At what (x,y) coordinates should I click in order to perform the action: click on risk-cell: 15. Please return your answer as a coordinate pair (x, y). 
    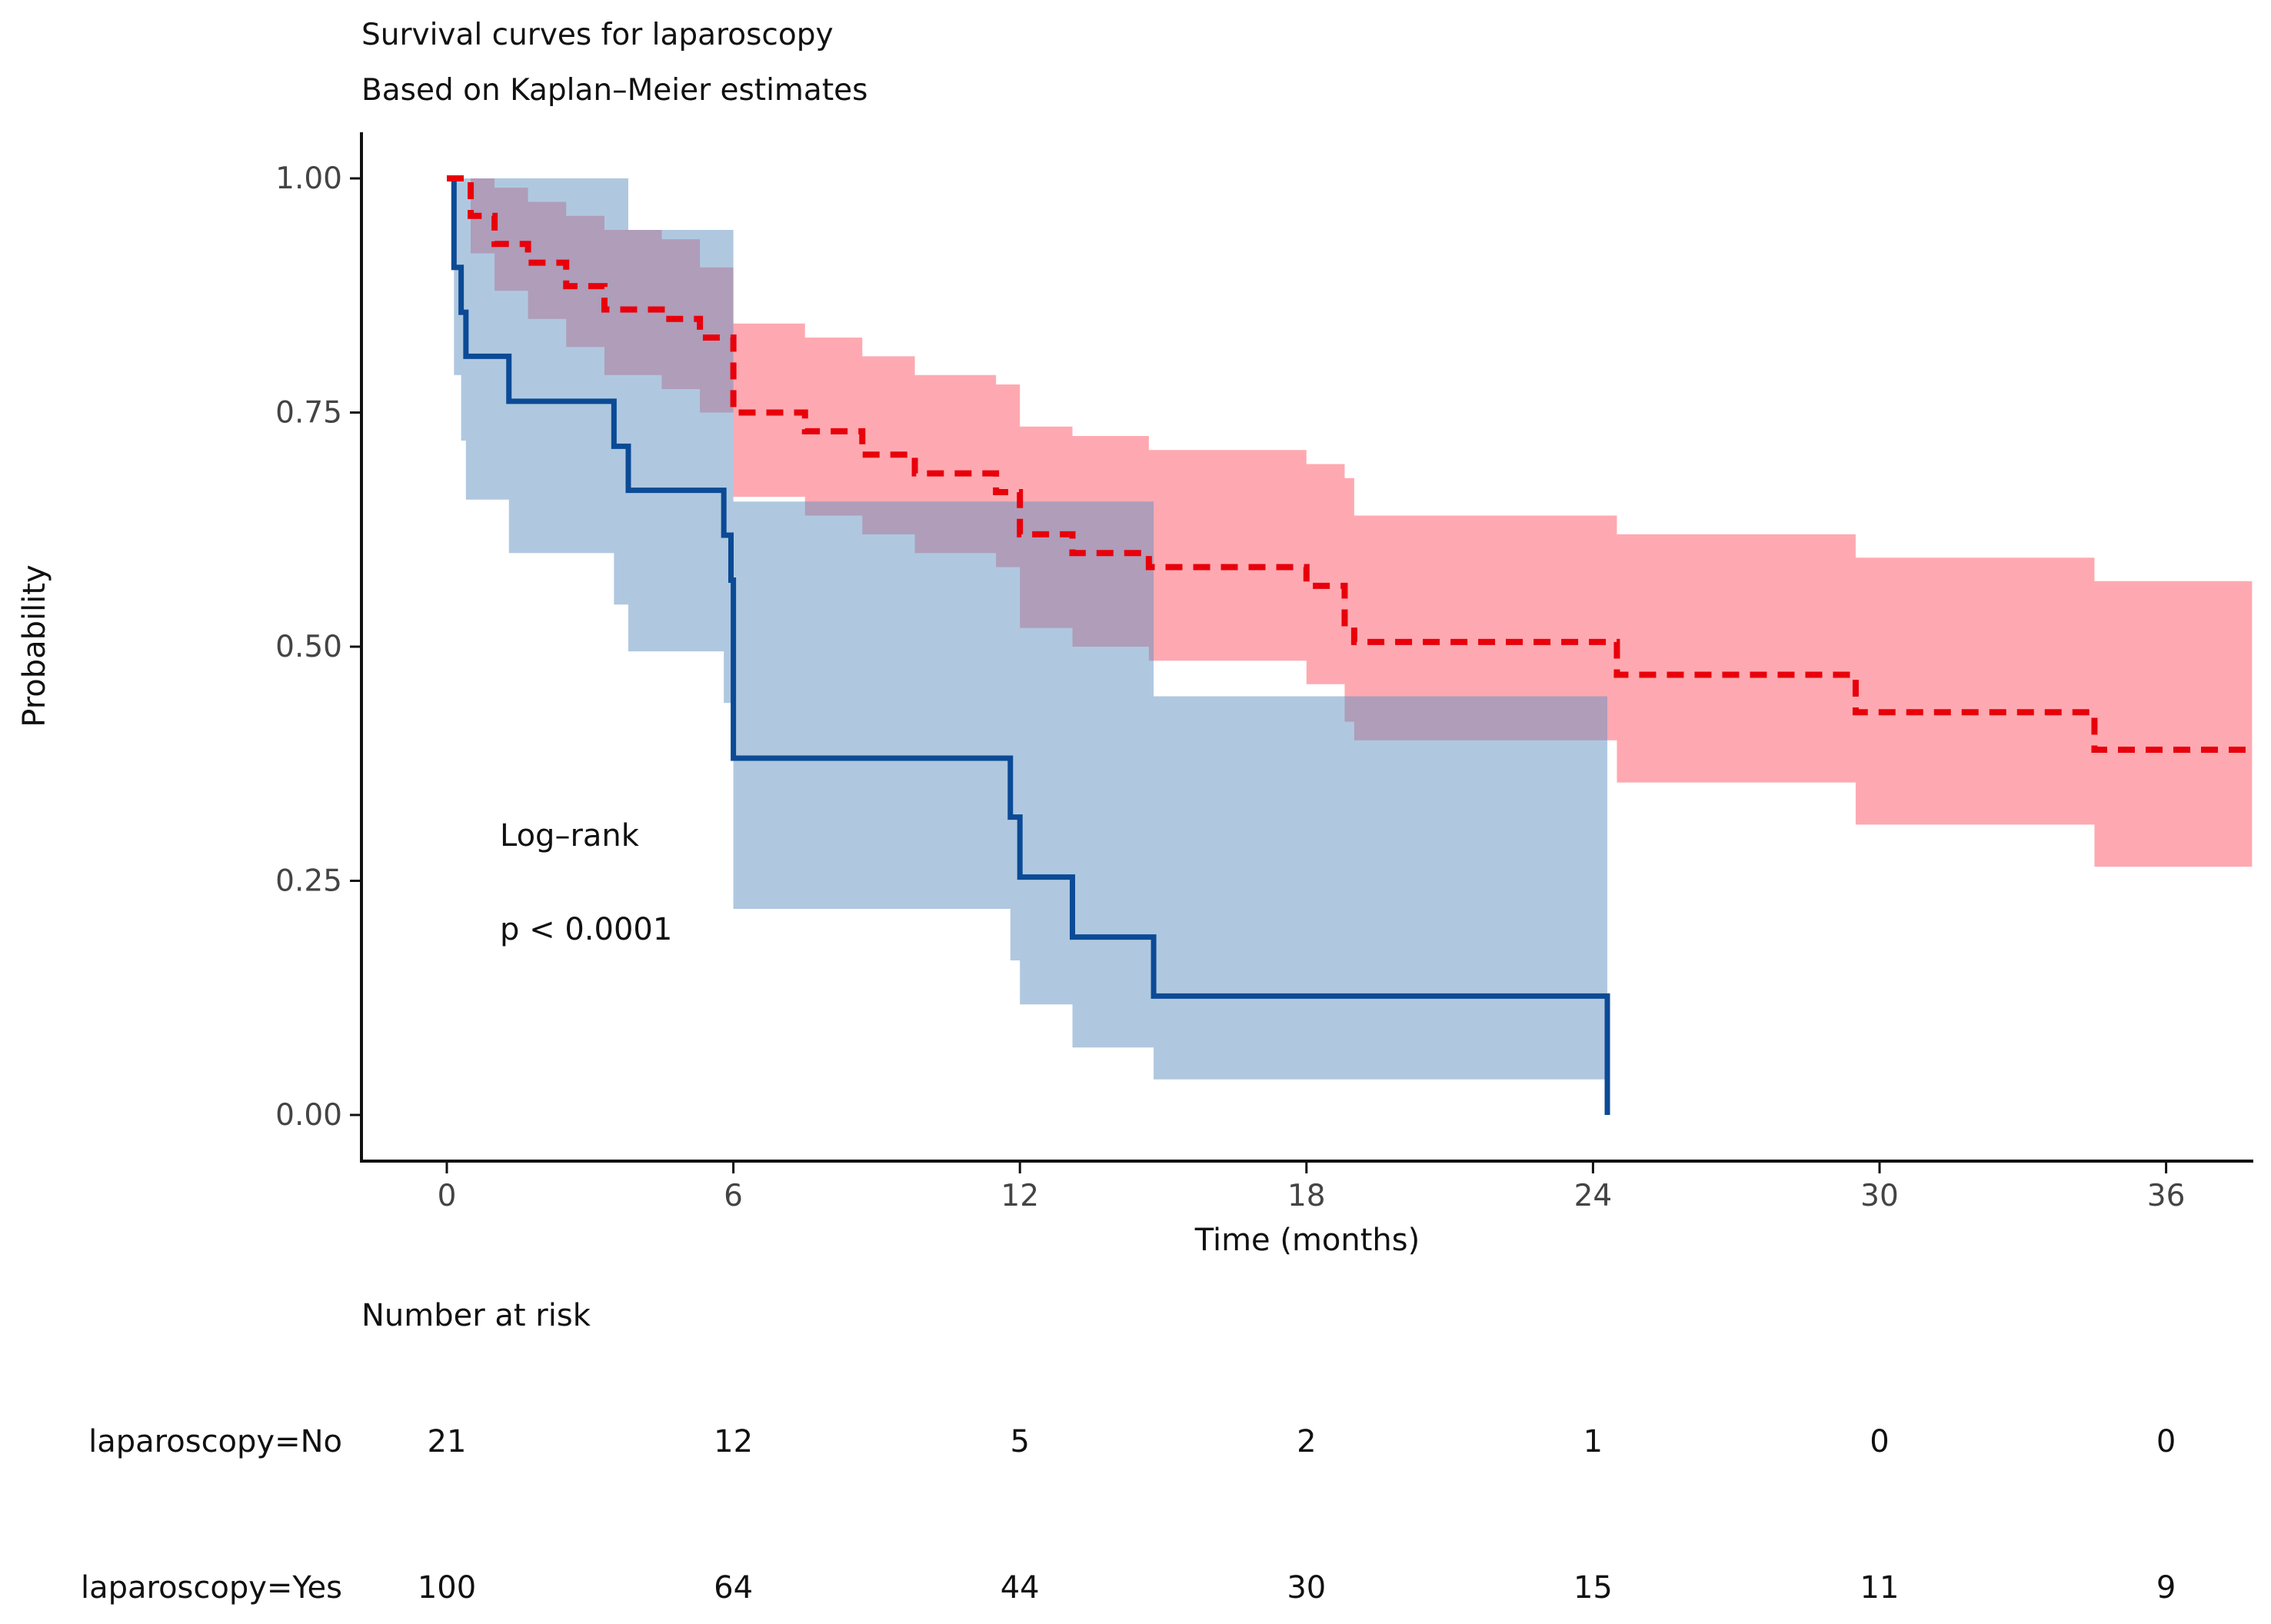
    Looking at the image, I should click on (1593, 1588).